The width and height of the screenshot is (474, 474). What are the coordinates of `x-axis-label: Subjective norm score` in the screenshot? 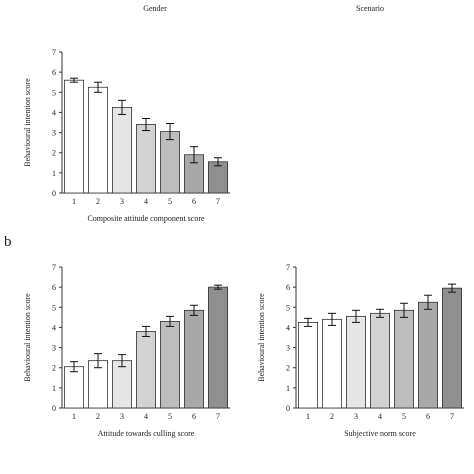 It's located at (380, 433).